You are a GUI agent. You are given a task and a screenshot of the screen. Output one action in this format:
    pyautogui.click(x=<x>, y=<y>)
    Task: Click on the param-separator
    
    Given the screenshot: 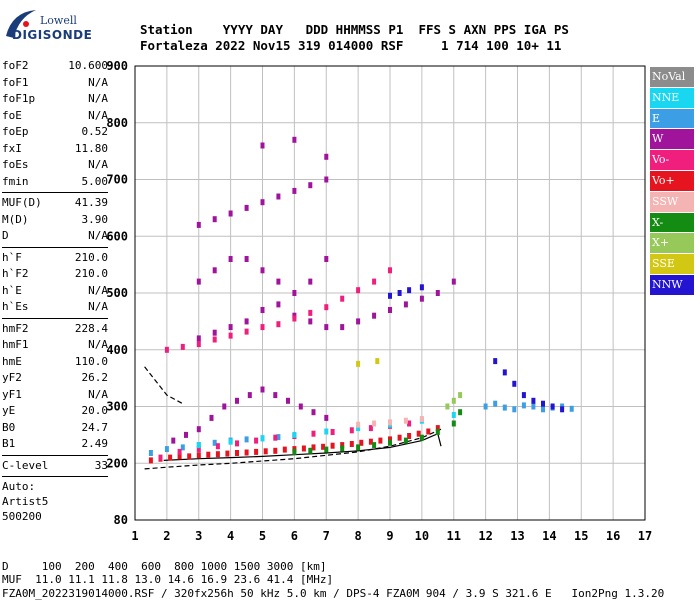 What is the action you would take?
    pyautogui.click(x=55, y=318)
    